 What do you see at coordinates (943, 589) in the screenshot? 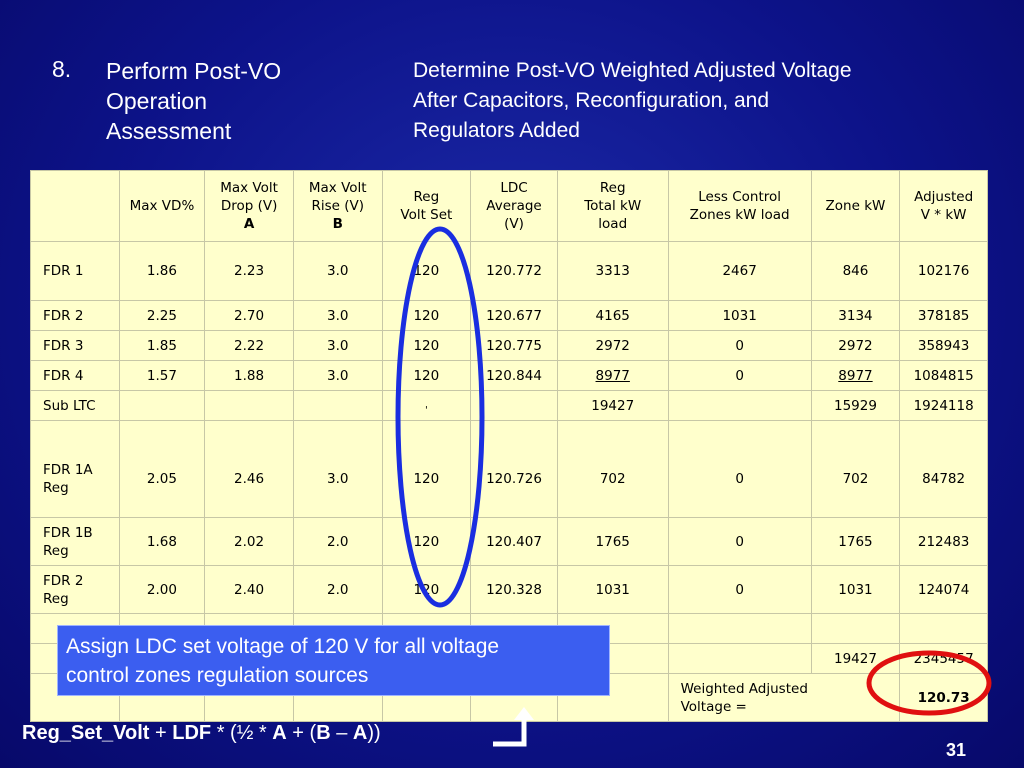
I see `table-cell: 124074` at bounding box center [943, 589].